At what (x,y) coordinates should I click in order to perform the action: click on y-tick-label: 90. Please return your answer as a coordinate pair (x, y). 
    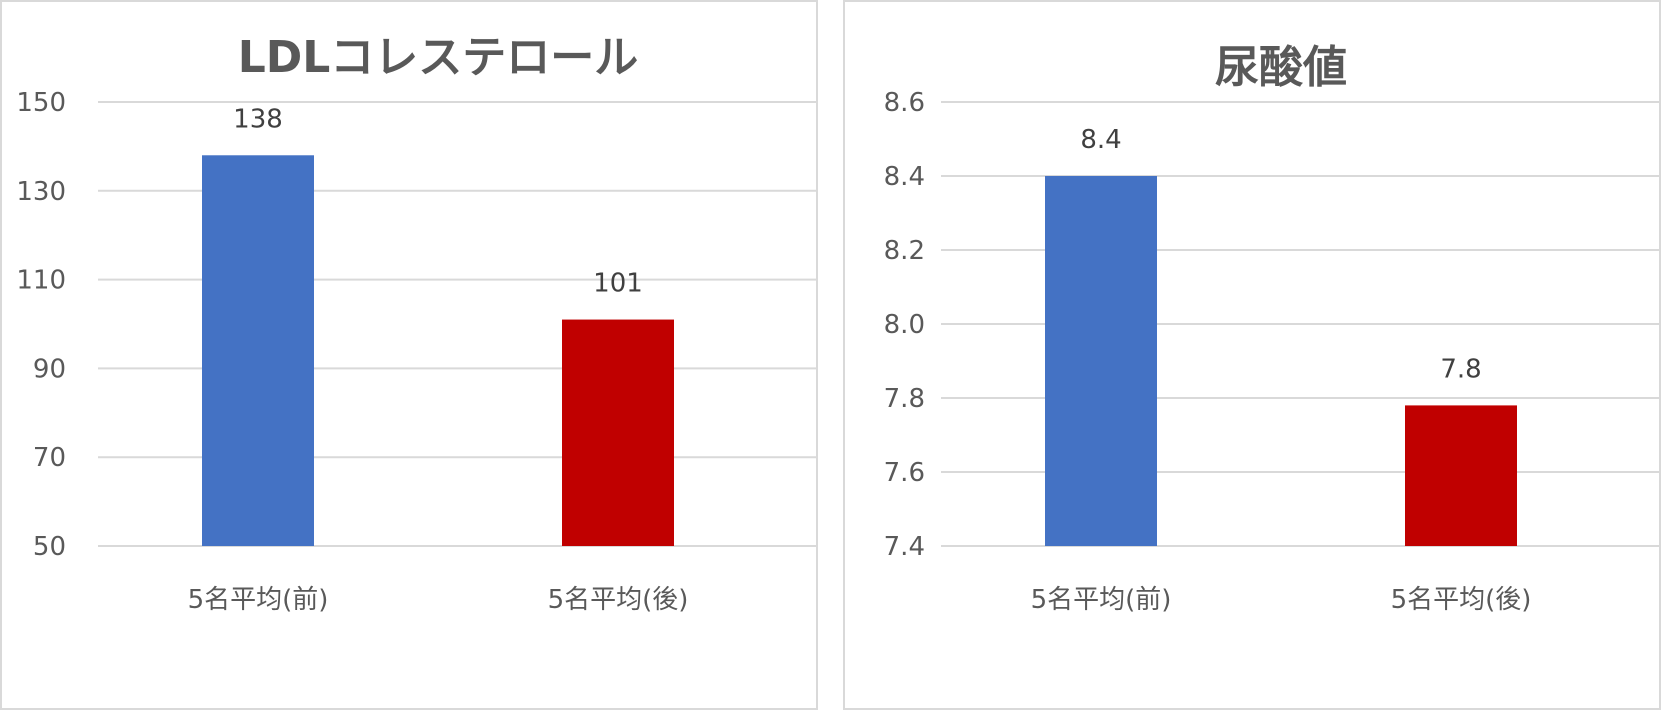
    Looking at the image, I should click on (49, 369).